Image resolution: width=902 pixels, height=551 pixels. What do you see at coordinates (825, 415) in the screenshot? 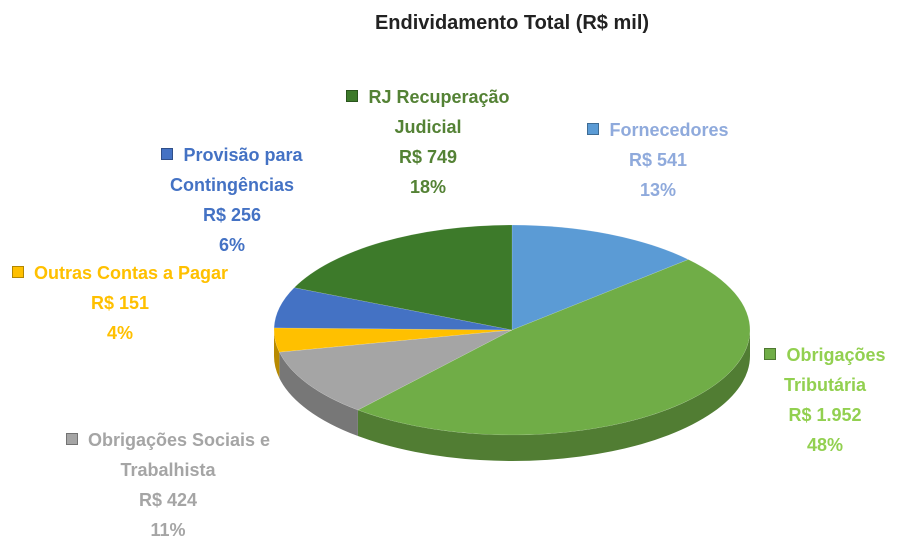
I see `value-label: R$ 1.952` at bounding box center [825, 415].